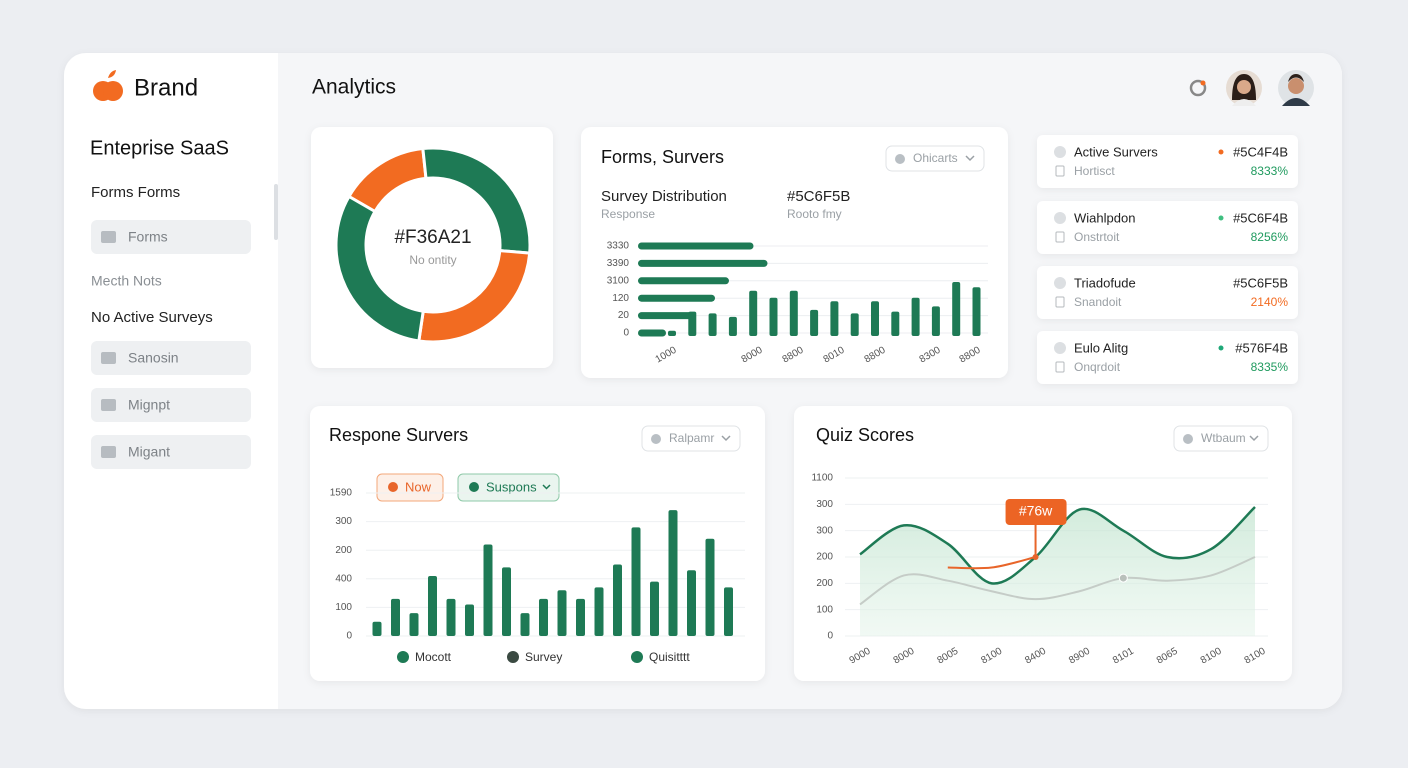 Image resolution: width=1408 pixels, height=768 pixels. Describe the element at coordinates (1116, 151) in the screenshot. I see `list-name: Active Survers` at that location.